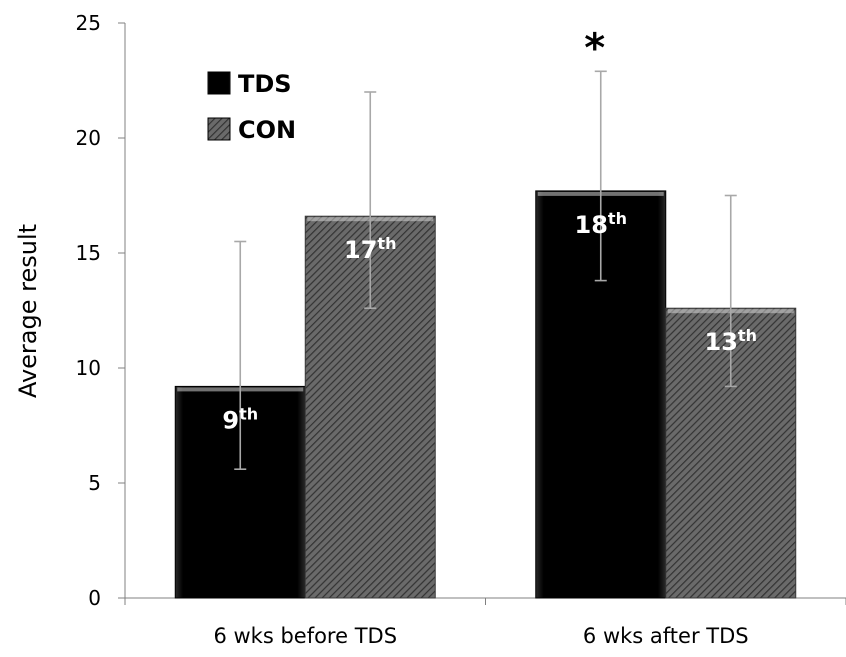 Image resolution: width=846 pixels, height=657 pixels. I want to click on y-tick-label: 5, so click(94, 483).